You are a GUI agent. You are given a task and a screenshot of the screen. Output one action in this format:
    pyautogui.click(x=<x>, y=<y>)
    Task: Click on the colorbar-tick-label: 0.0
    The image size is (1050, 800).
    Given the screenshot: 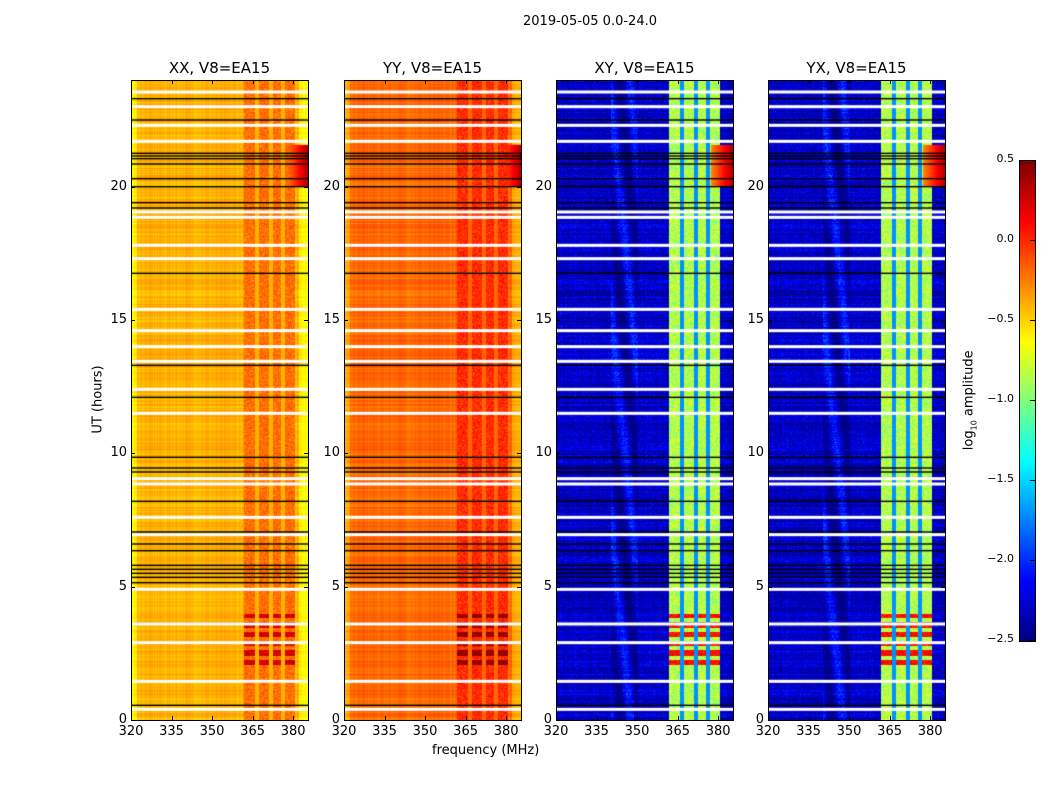 What is the action you would take?
    pyautogui.click(x=1005, y=238)
    